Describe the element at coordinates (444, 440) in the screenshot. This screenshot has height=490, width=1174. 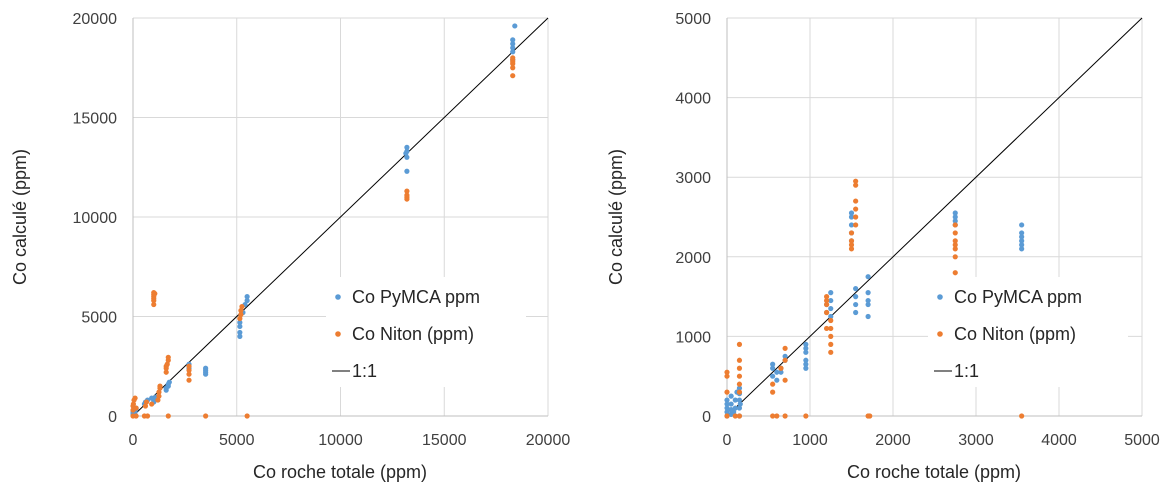
I see `x-tick-label: 15000` at that location.